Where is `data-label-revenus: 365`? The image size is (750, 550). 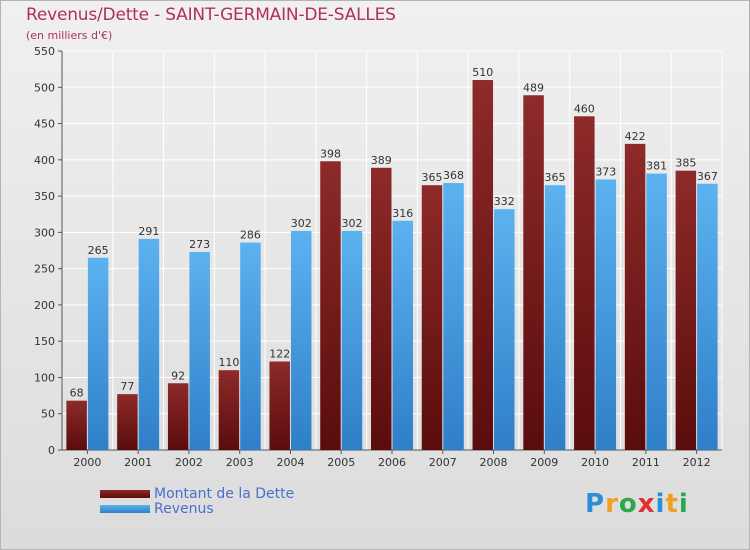
data-label-revenus: 365 is located at coordinates (555, 177).